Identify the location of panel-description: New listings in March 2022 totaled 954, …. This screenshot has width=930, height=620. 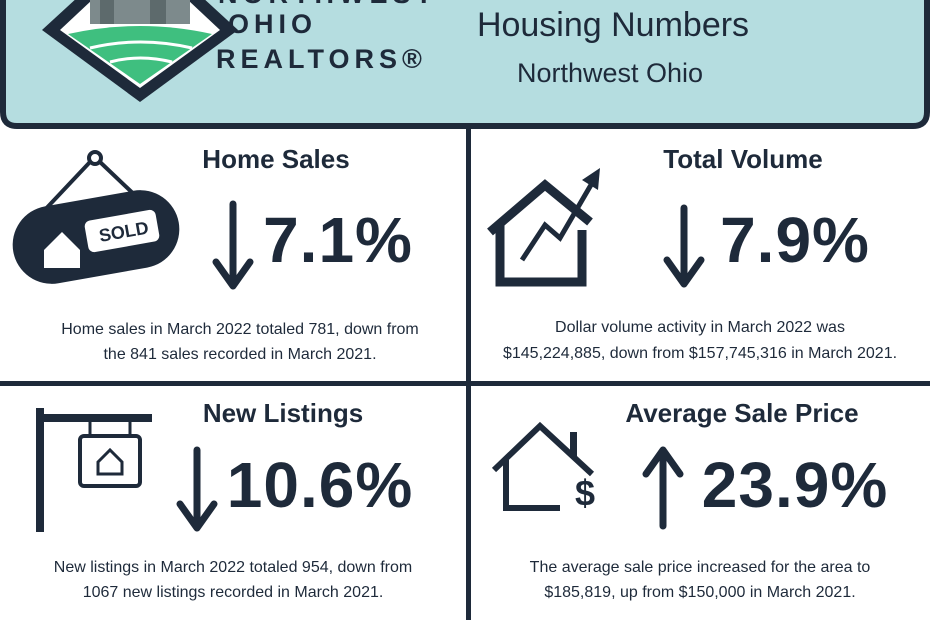
(233, 567).